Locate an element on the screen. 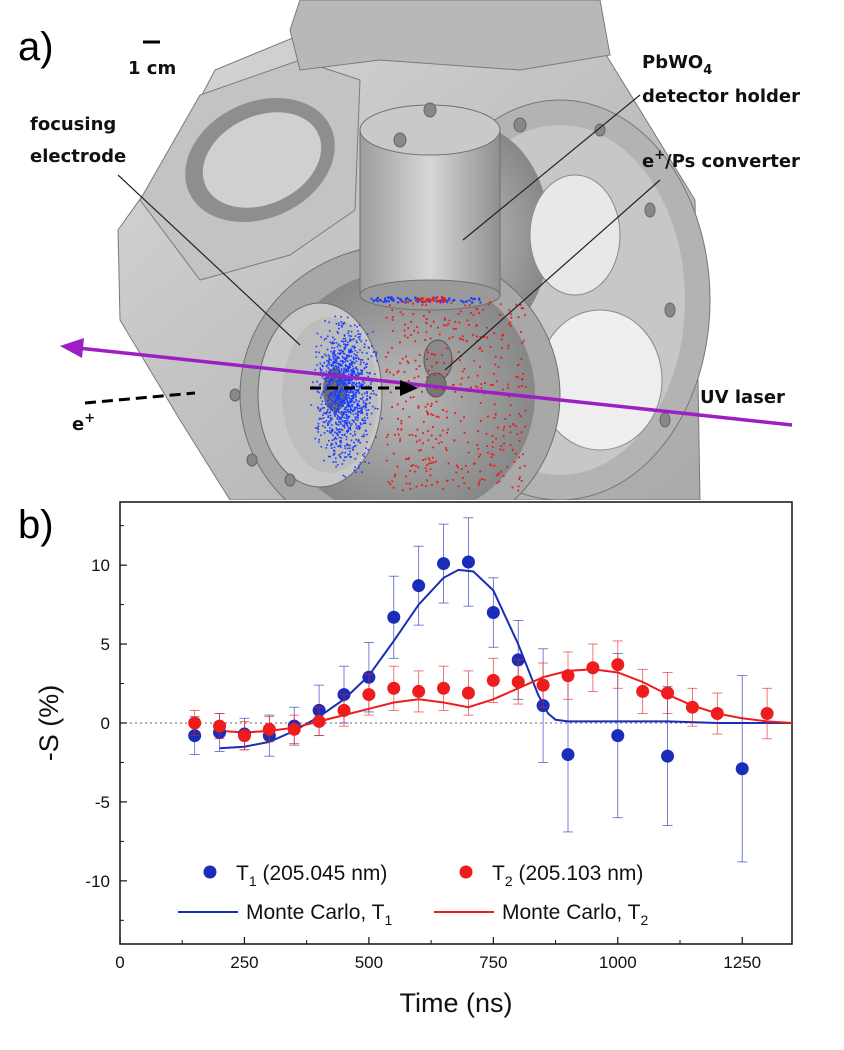  x-axis-title: Time (ns) is located at coordinates (456, 1003).